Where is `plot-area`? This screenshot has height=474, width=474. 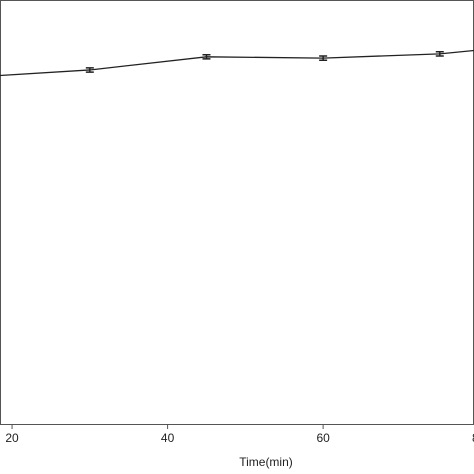
plot-area is located at coordinates (237, 63).